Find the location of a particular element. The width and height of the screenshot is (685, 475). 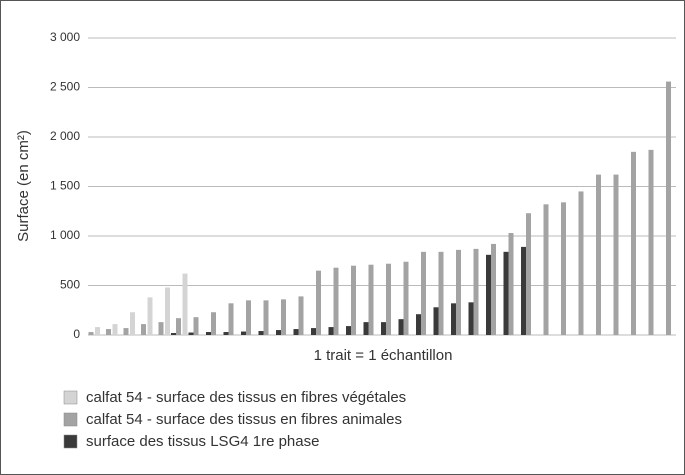

y-tick-label: 2 500 is located at coordinates (65, 87).